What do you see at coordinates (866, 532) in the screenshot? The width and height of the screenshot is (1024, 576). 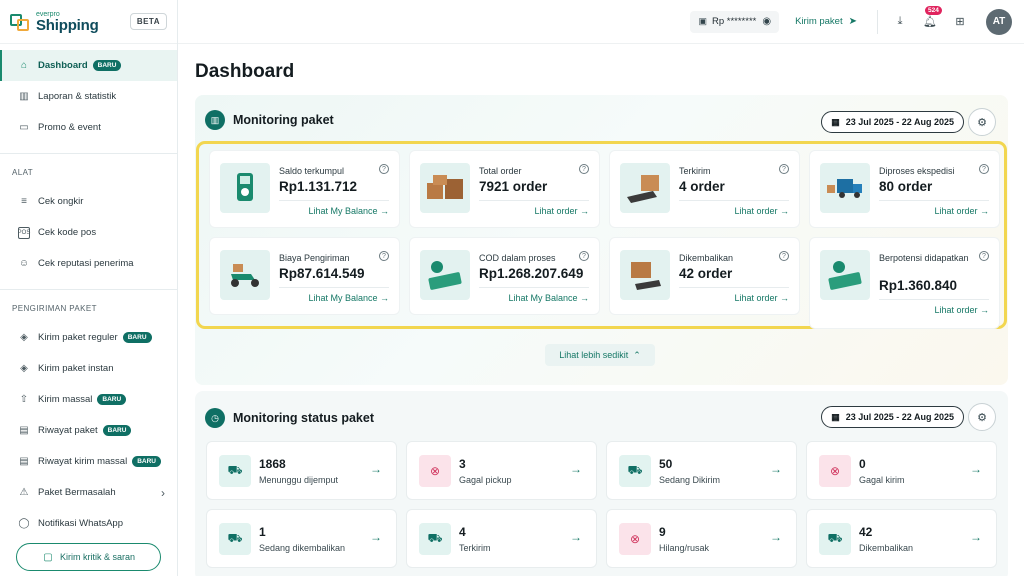 I see `status-count: 42` at bounding box center [866, 532].